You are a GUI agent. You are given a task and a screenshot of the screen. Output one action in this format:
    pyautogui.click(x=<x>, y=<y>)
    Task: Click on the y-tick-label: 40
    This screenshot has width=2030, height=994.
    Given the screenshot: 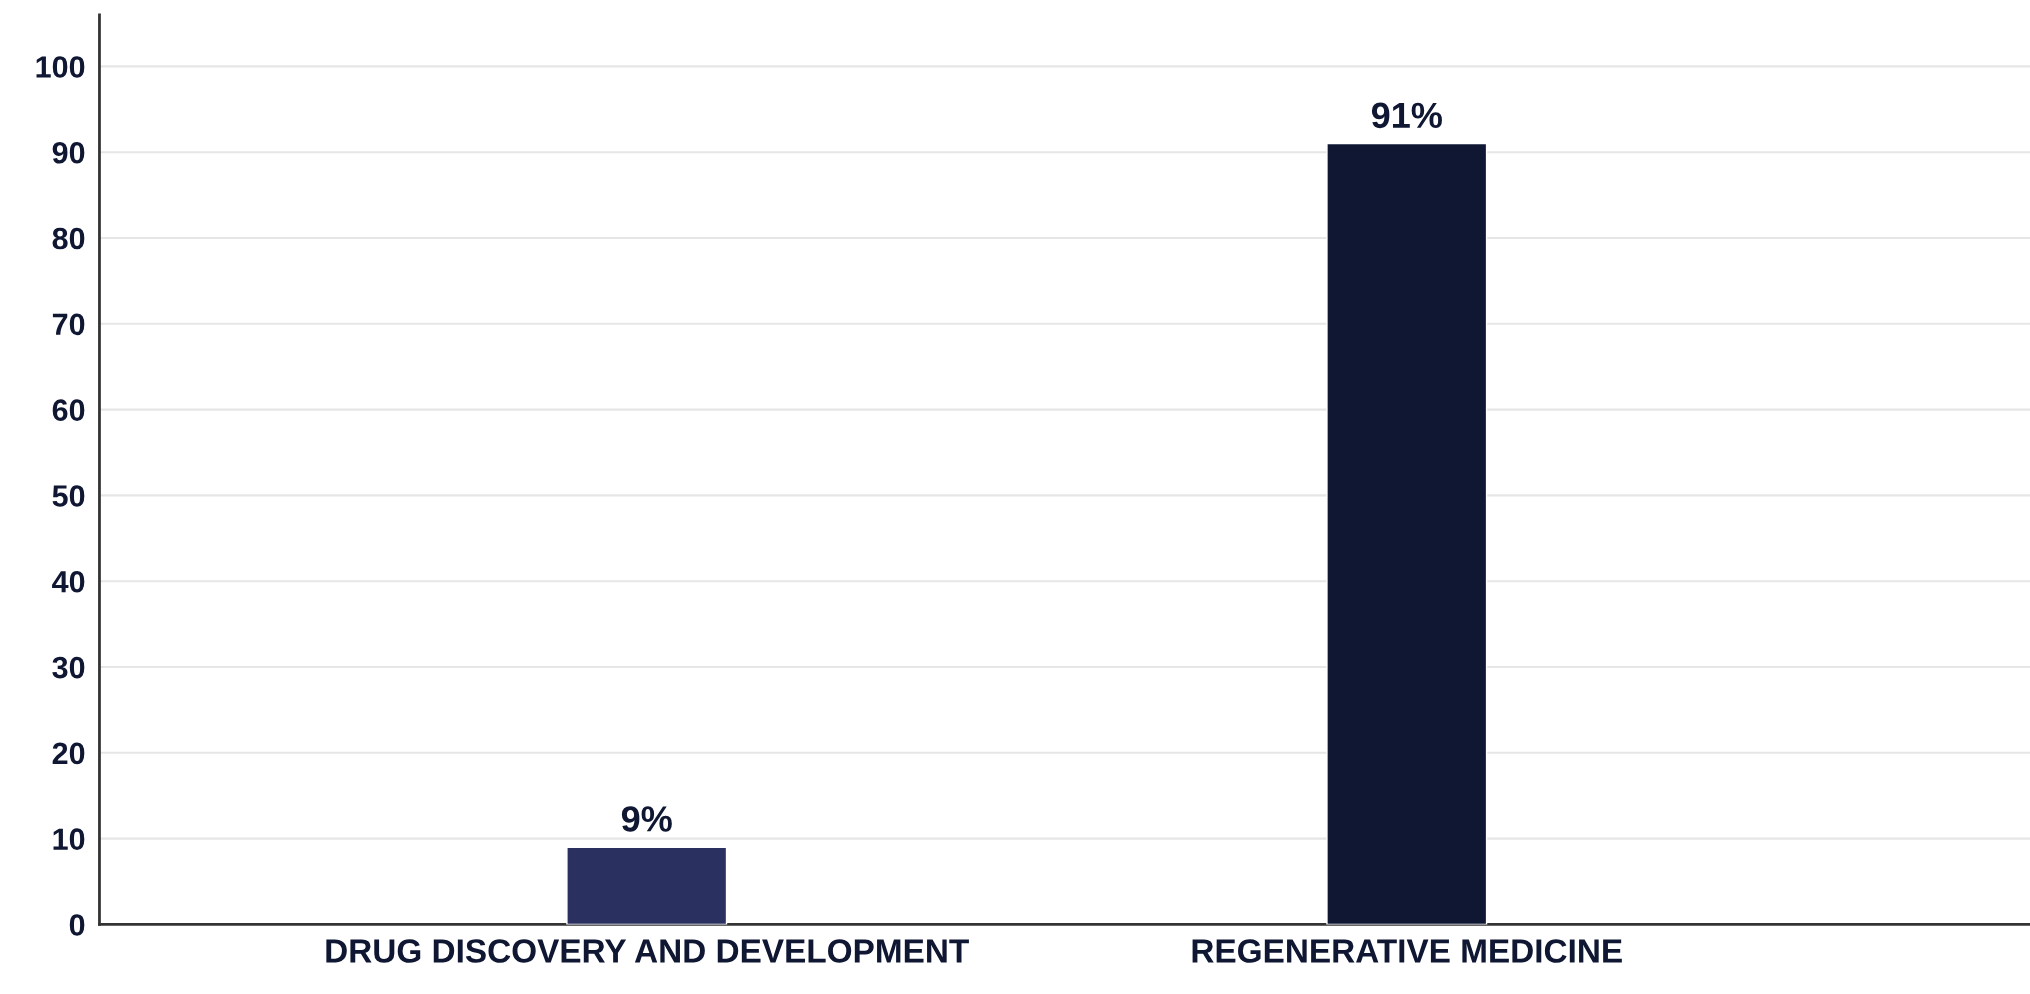 What is the action you would take?
    pyautogui.click(x=68, y=581)
    